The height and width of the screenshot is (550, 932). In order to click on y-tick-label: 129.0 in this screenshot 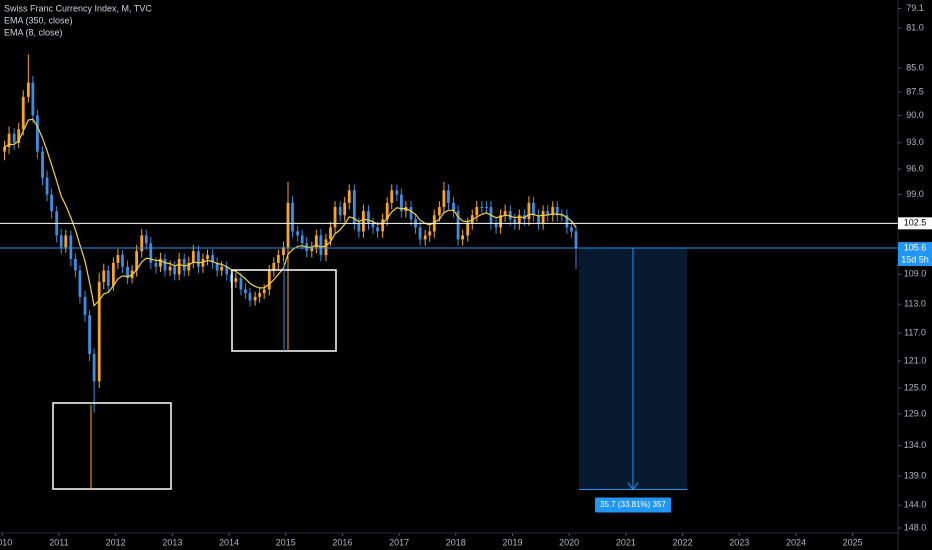, I will do `click(915, 413)`.